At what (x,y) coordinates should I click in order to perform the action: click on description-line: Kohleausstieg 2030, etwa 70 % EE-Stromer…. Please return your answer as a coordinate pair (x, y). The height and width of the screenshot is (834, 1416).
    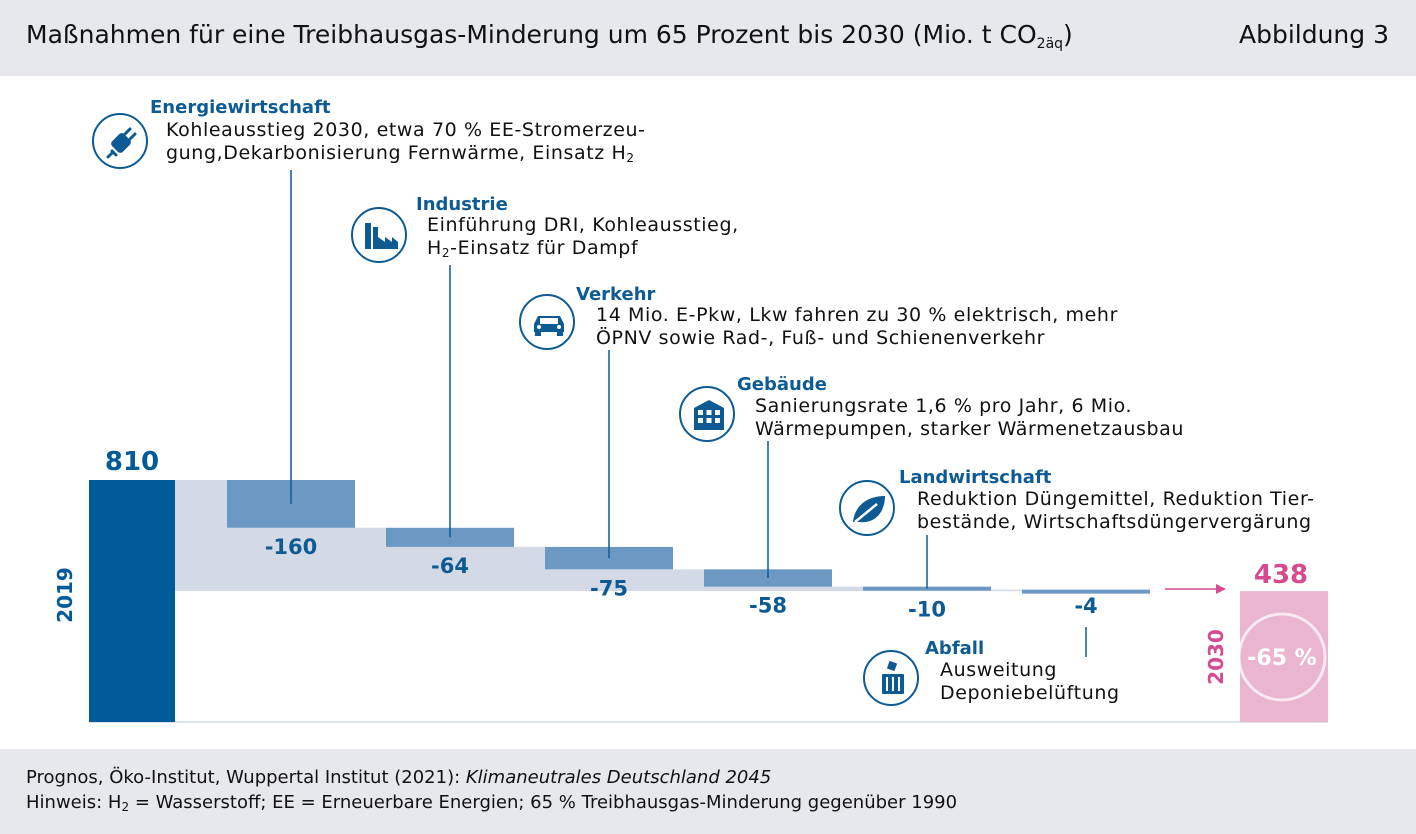
    Looking at the image, I should click on (406, 130).